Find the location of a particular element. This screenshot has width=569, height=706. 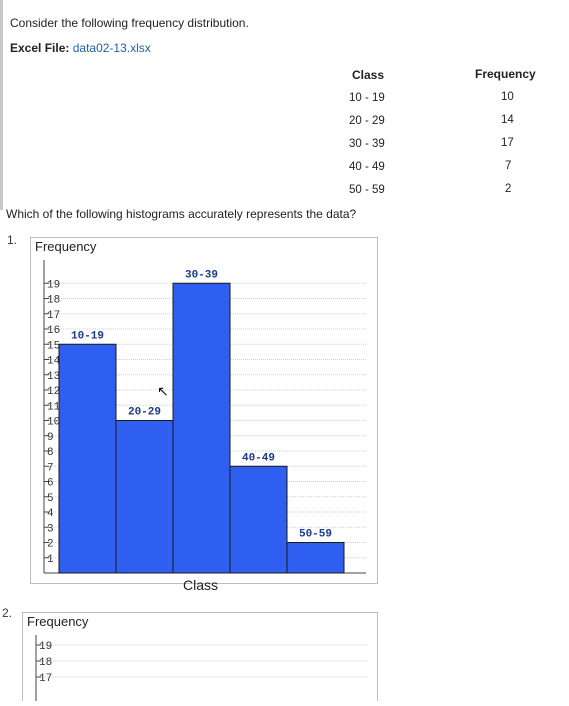

left-edge-border is located at coordinates (1, 105).